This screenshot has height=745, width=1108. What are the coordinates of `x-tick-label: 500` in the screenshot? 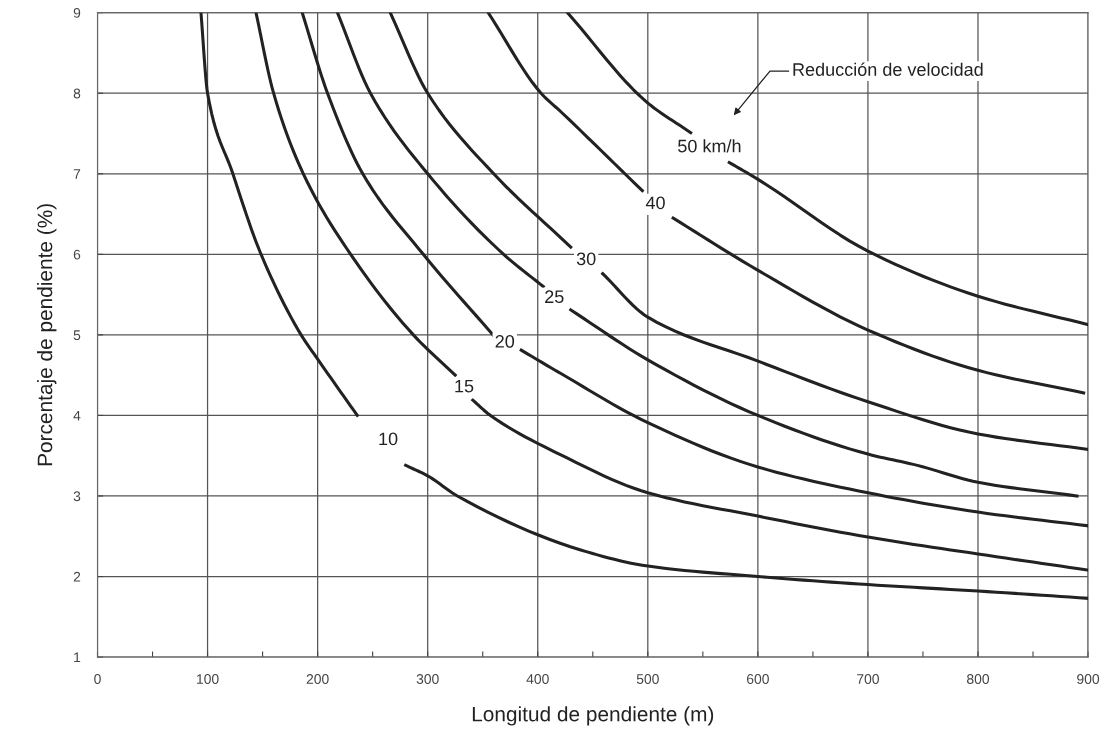 It's located at (647, 679).